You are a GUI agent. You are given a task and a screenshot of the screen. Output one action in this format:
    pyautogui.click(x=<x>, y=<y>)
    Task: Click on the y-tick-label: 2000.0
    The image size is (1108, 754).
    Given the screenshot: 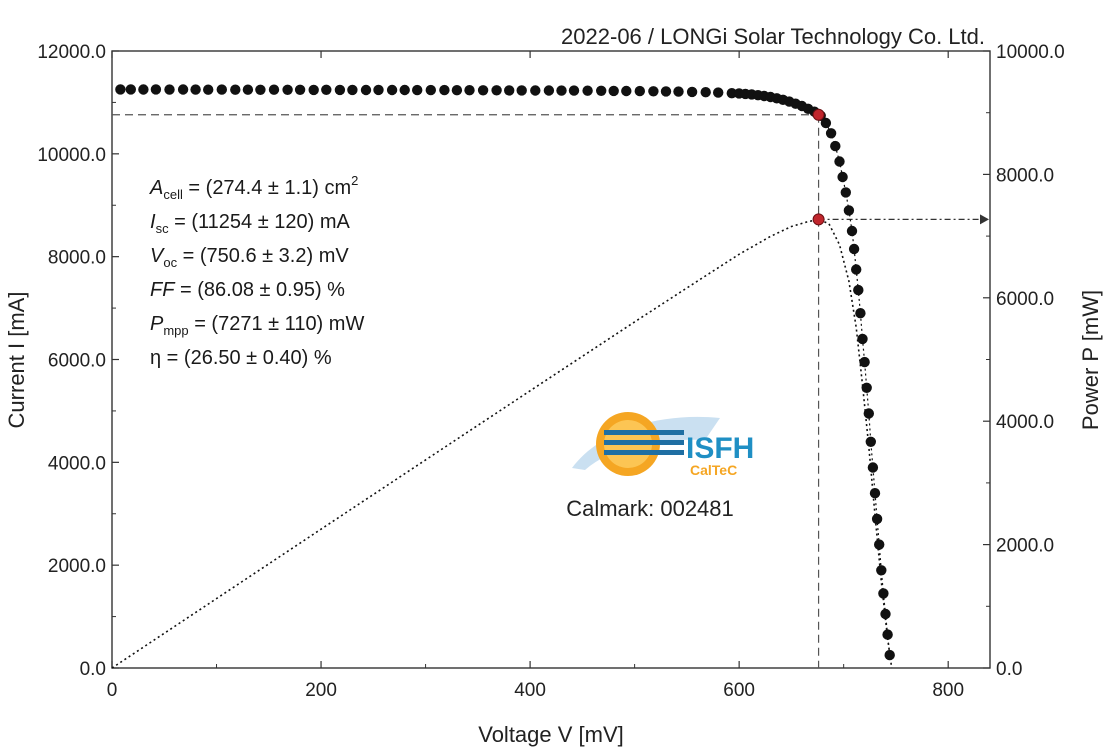 What is the action you would take?
    pyautogui.click(x=77, y=566)
    